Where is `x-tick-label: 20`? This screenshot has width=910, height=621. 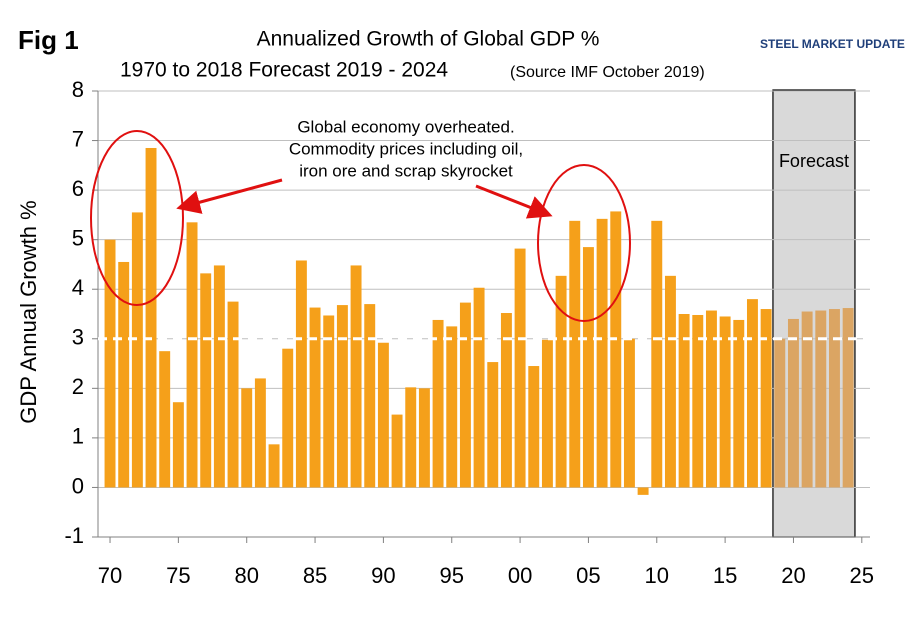 x-tick-label: 20 is located at coordinates (793, 575).